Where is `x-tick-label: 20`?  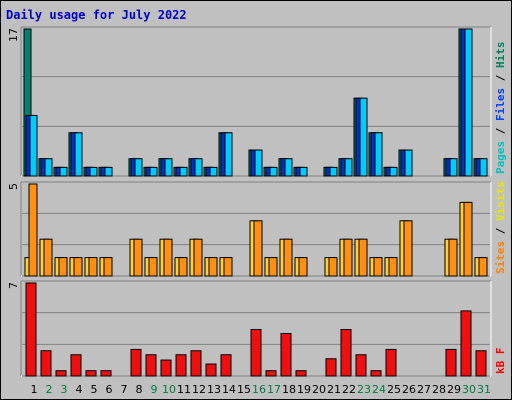 x-tick-label: 20 is located at coordinates (319, 389).